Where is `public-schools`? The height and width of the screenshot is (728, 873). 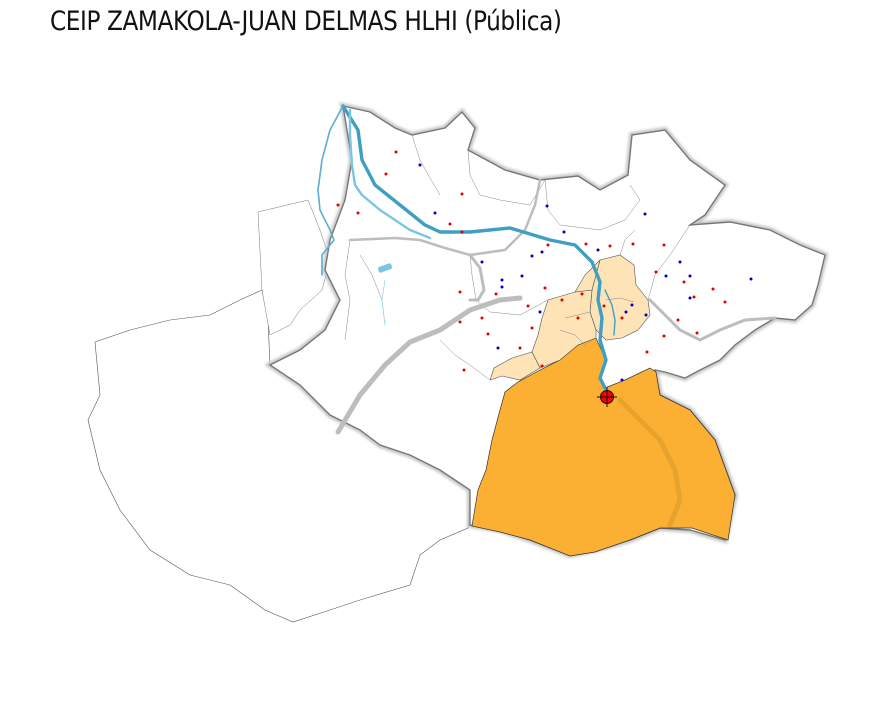
public-schools is located at coordinates (531, 261).